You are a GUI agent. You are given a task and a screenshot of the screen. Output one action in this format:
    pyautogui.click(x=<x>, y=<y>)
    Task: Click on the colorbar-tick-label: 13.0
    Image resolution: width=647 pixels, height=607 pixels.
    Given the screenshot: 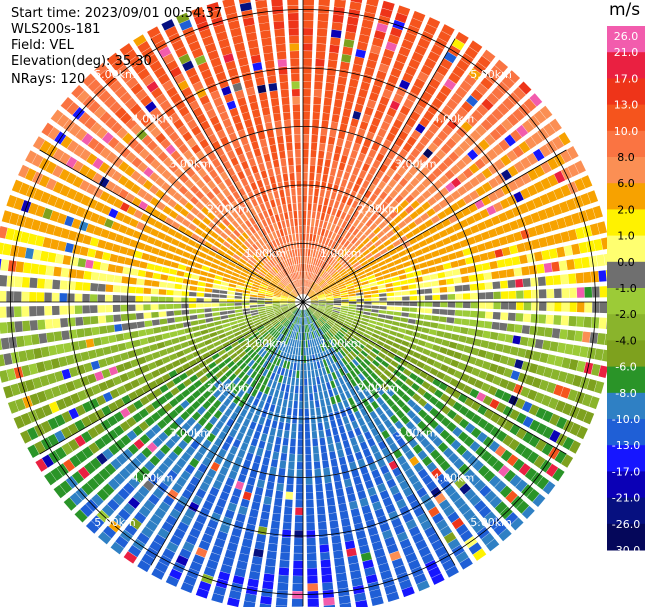 What is the action you would take?
    pyautogui.click(x=626, y=105)
    